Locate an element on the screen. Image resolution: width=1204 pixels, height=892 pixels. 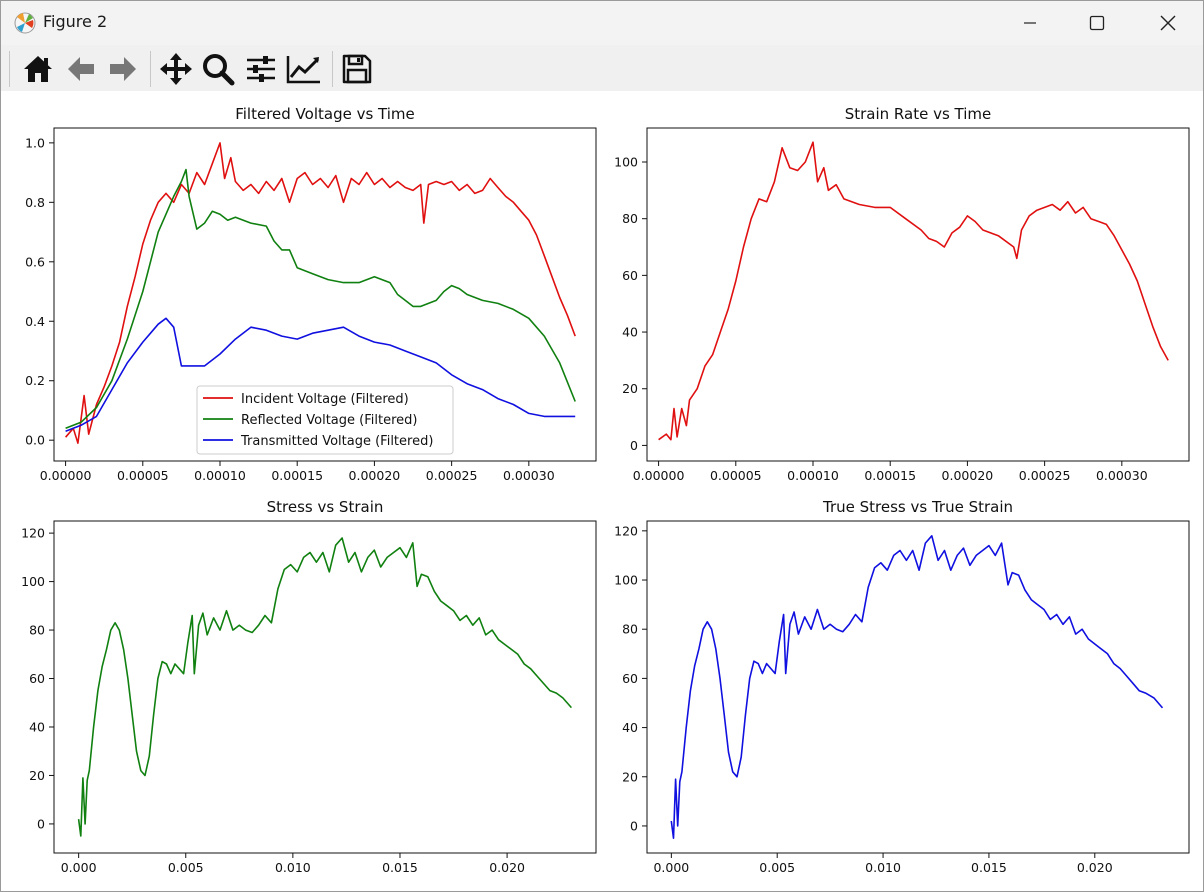
configure-subplots-button is located at coordinates (261, 69).